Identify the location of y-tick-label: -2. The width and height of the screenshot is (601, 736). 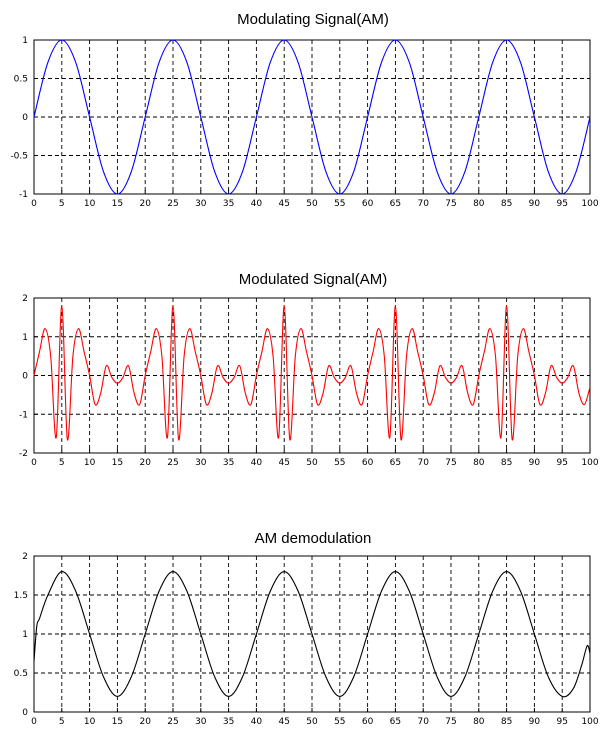
(23, 454).